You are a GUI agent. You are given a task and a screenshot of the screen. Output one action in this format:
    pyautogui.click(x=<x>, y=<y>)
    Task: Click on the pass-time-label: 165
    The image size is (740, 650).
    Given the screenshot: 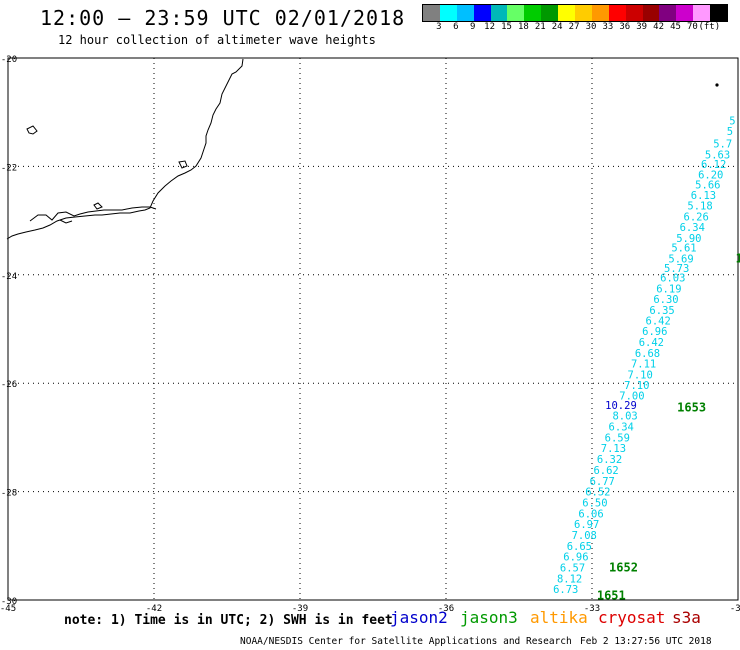 What is the action you would take?
    pyautogui.click(x=738, y=259)
    